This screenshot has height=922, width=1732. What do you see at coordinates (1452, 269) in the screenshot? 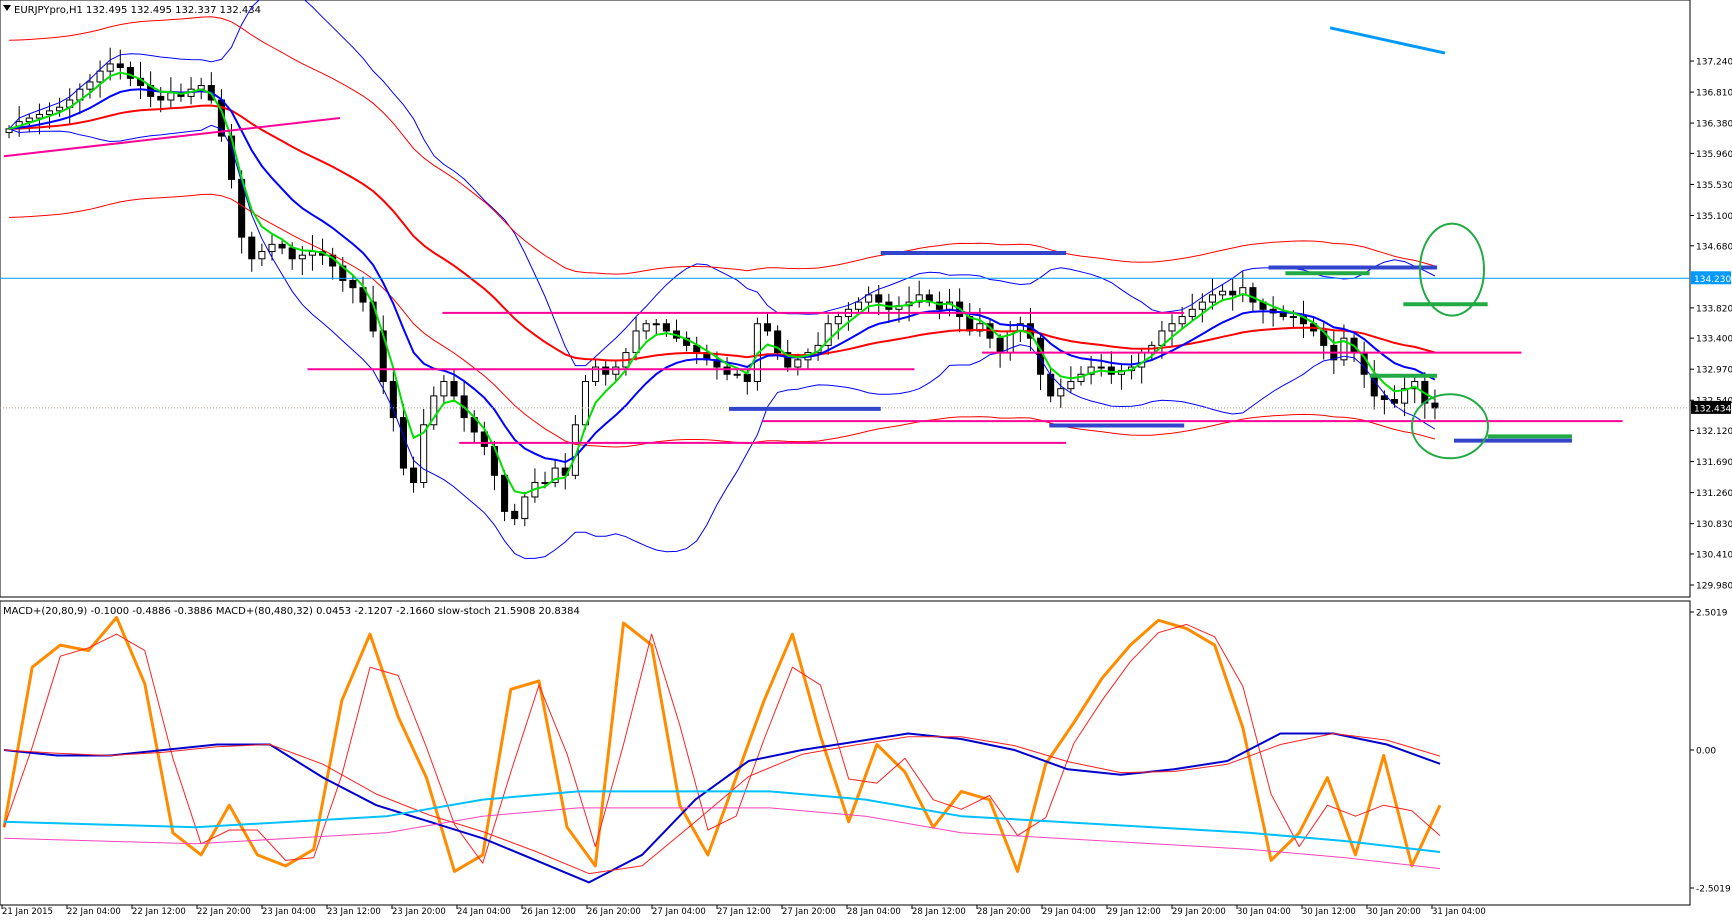
I see `highlight-ellipse` at bounding box center [1452, 269].